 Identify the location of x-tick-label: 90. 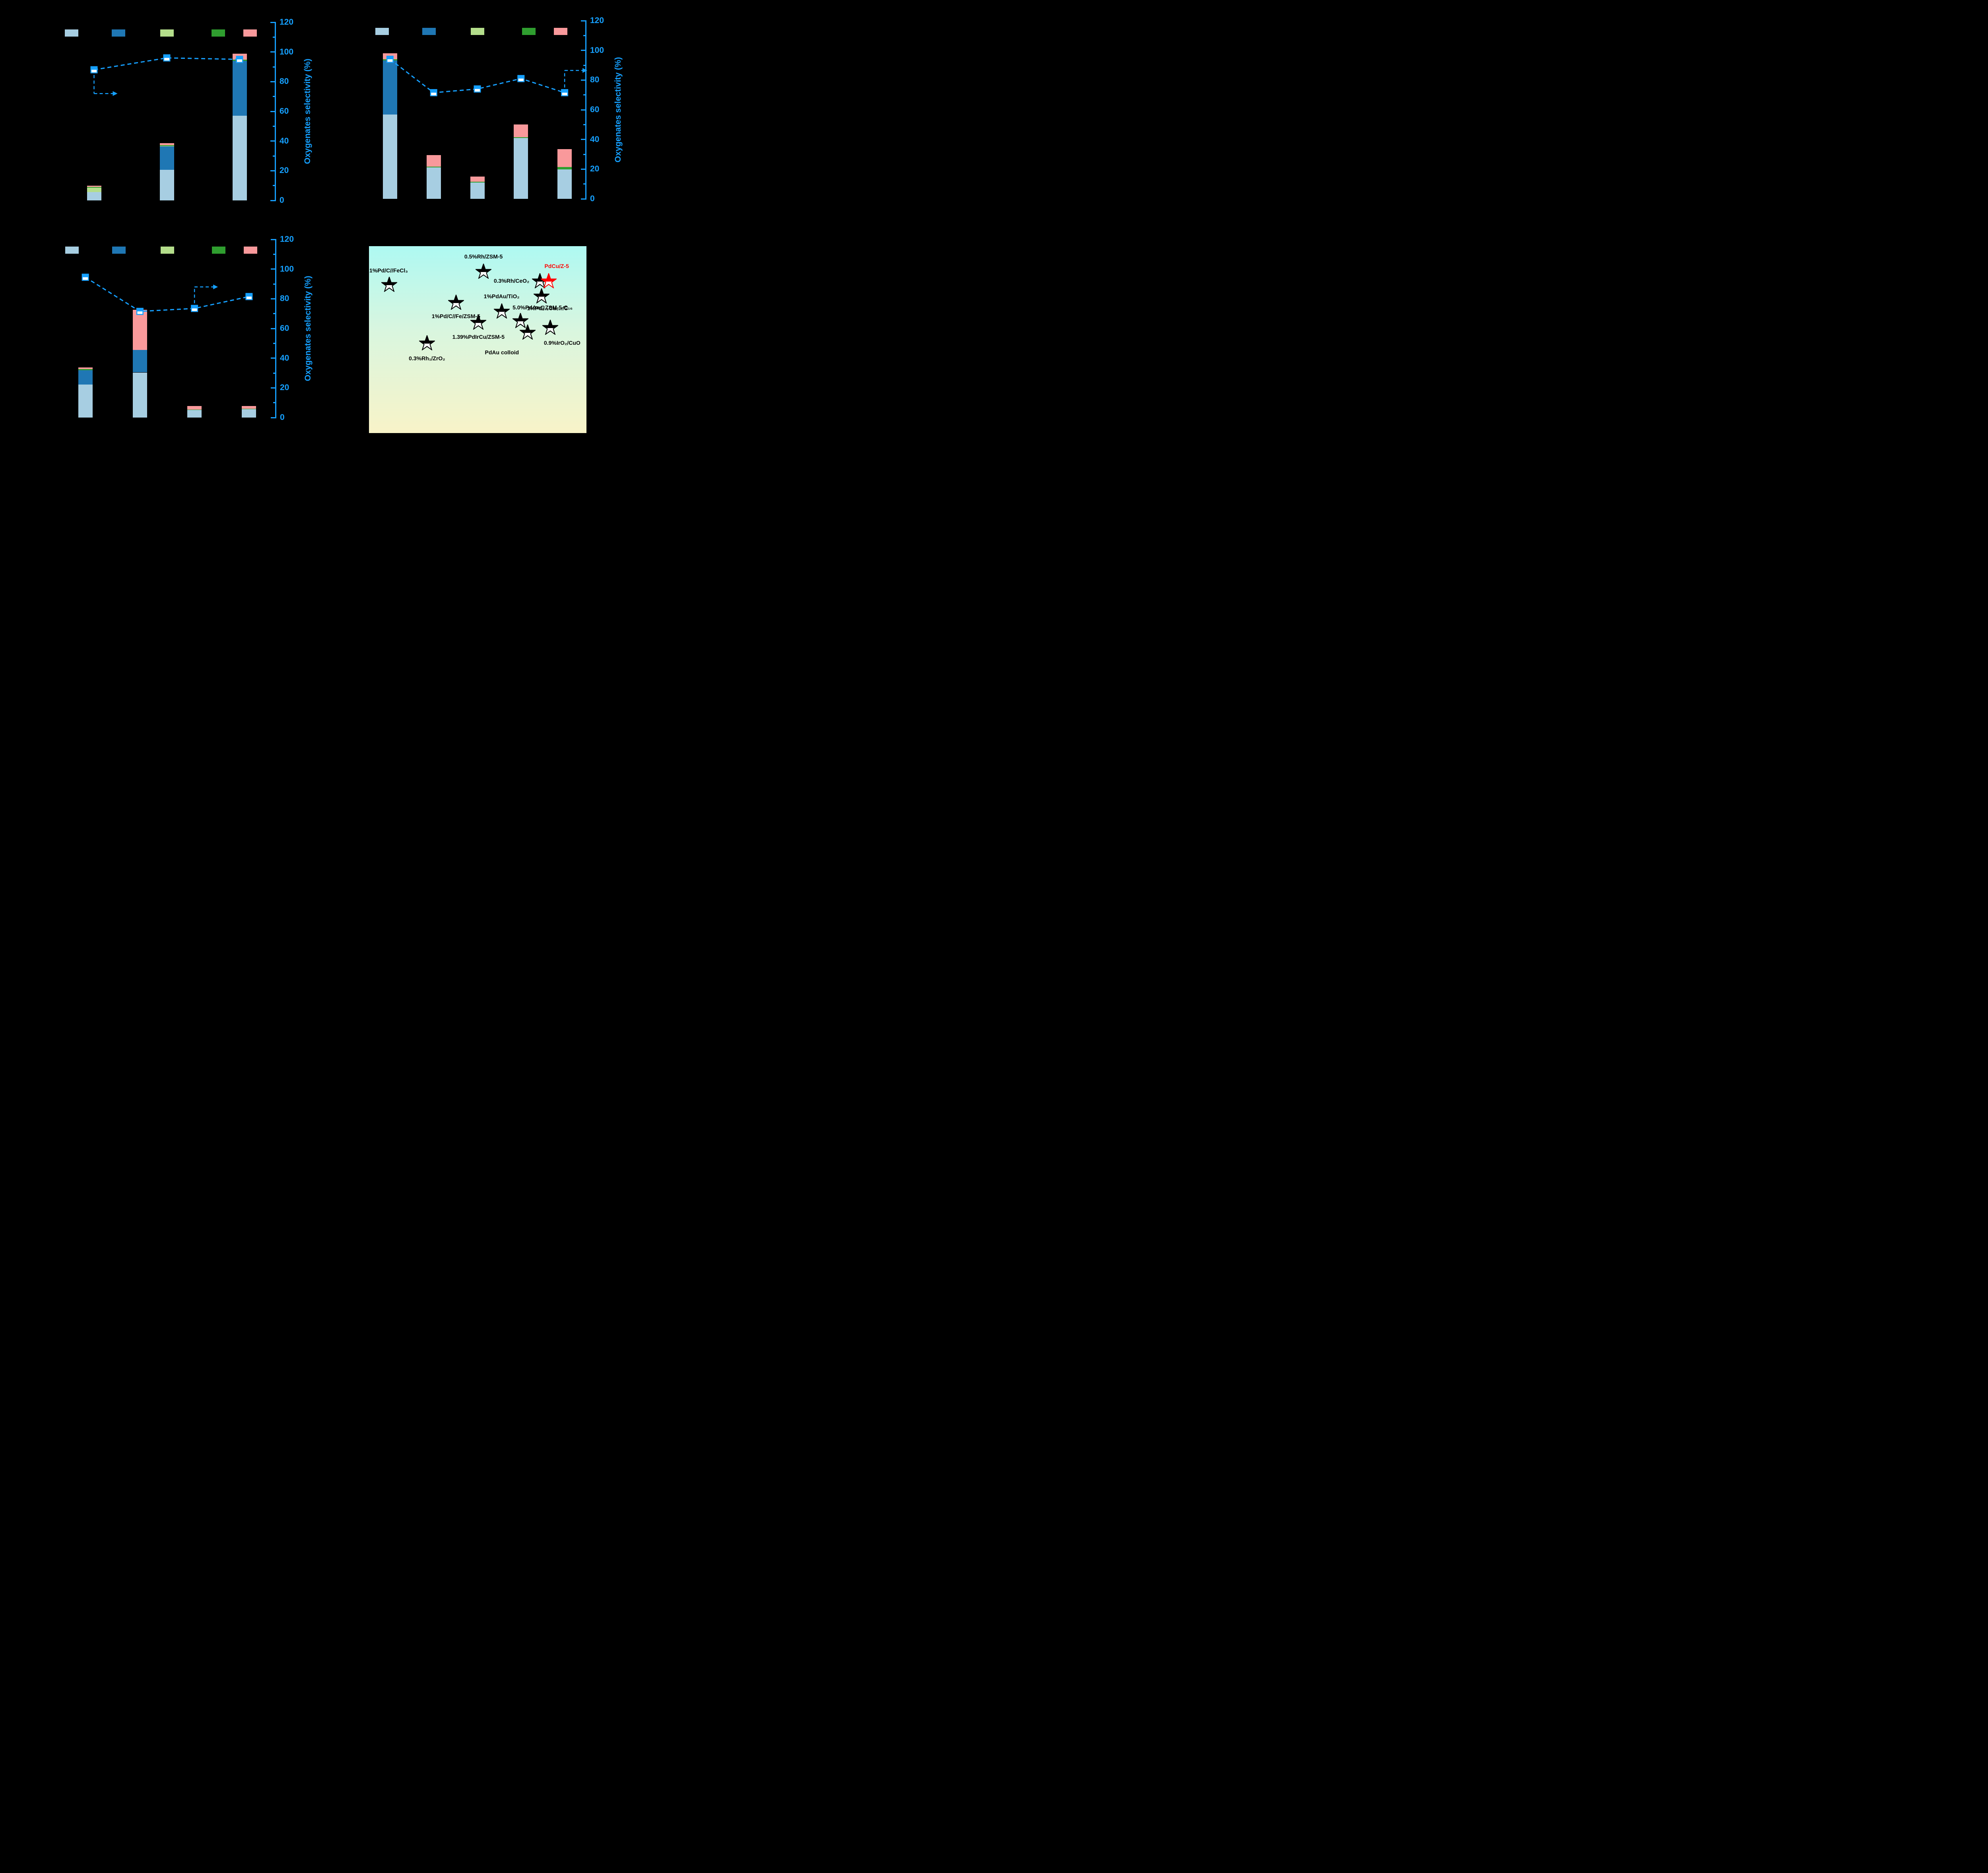
(130, 208).